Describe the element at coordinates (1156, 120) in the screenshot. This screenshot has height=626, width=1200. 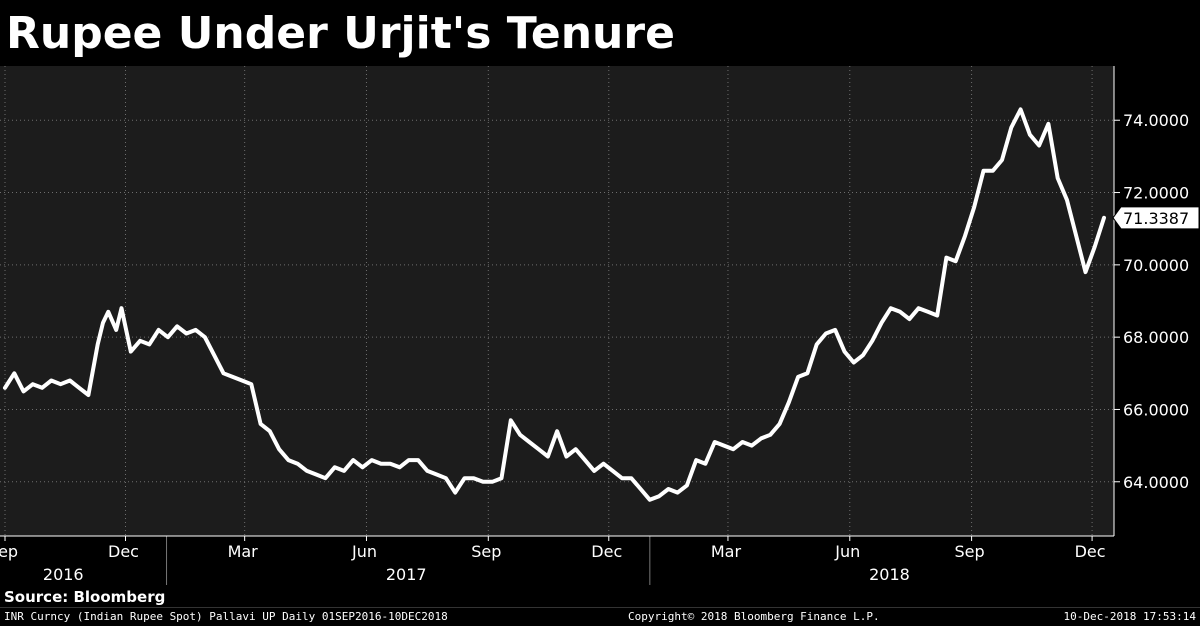
I see `y-tick-label: 74.0000` at that location.